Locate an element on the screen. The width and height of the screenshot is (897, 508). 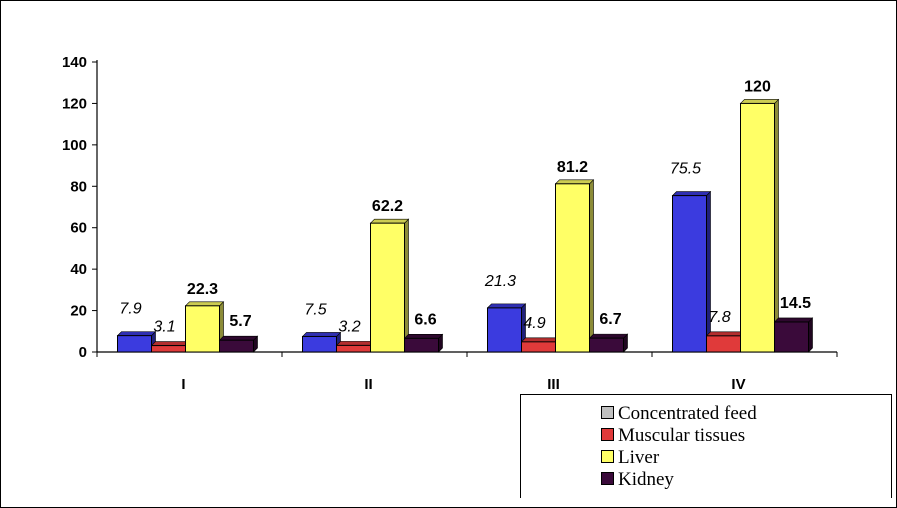
x-tick-label: IV is located at coordinates (738, 384).